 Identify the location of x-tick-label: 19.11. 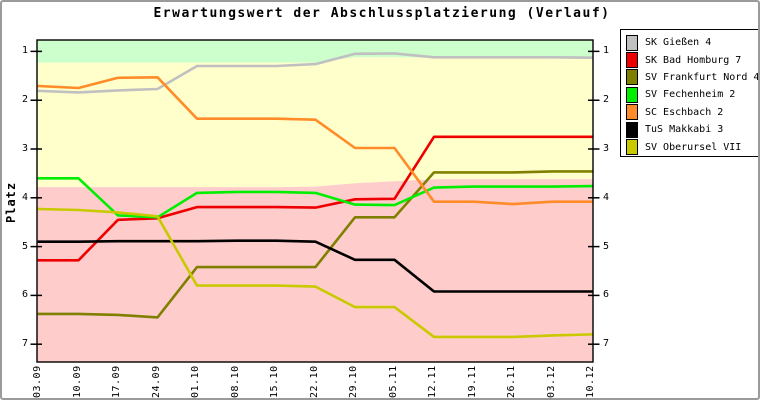
(472, 381).